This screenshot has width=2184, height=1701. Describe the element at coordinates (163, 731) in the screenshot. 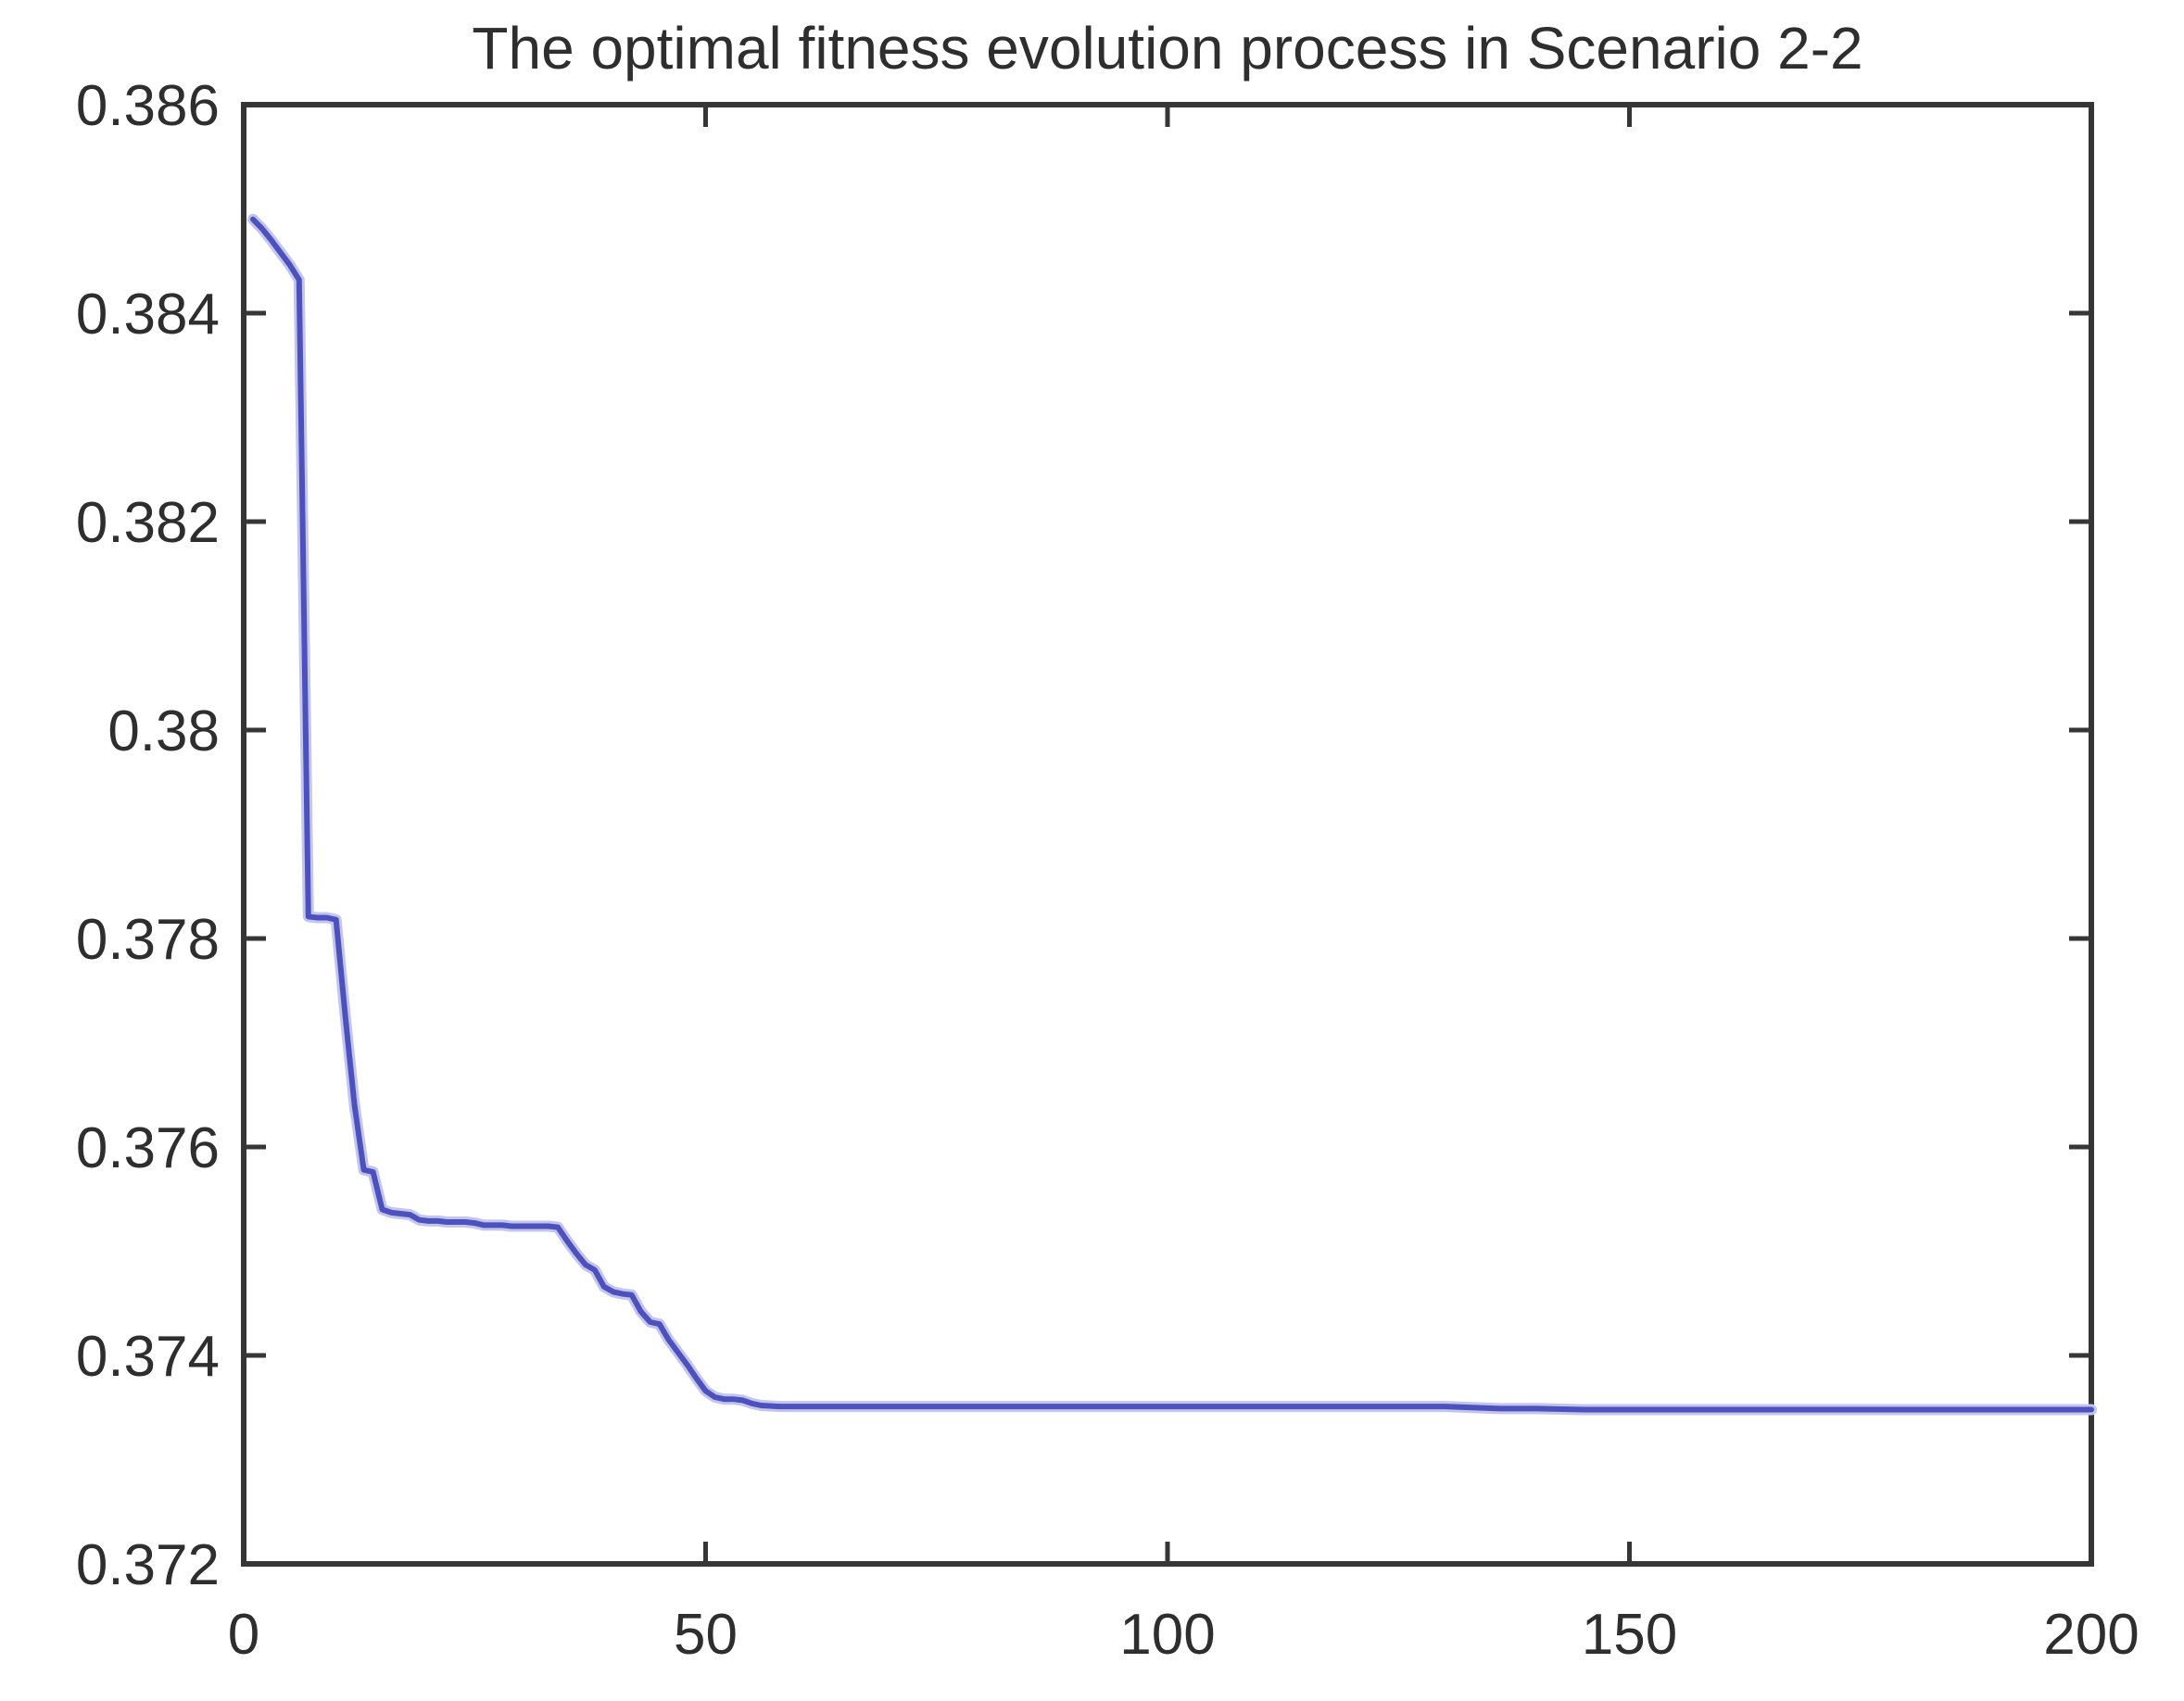

I see `y-tick-label: 0.38` at that location.